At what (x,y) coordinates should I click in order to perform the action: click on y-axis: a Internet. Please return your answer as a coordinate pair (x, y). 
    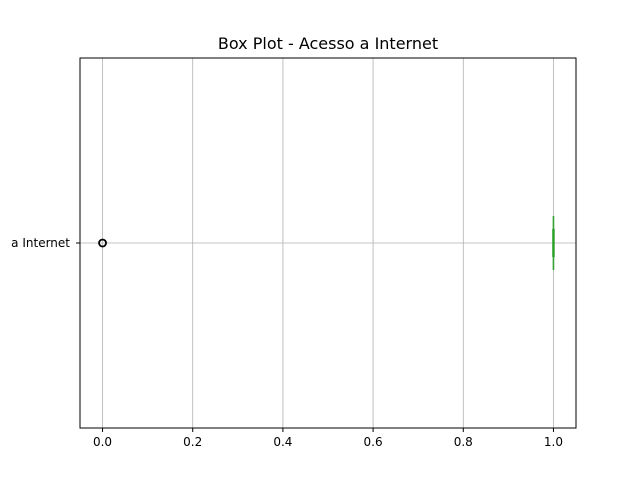
    Looking at the image, I should click on (45, 243).